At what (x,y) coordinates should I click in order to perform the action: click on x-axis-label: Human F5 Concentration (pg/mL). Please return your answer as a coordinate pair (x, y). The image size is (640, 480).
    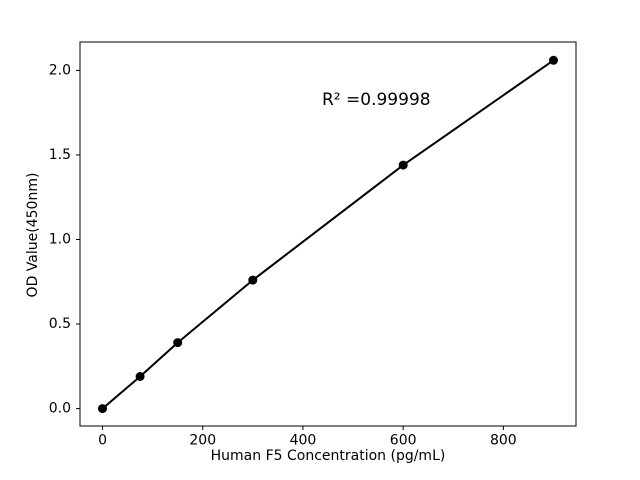
    Looking at the image, I should click on (328, 456).